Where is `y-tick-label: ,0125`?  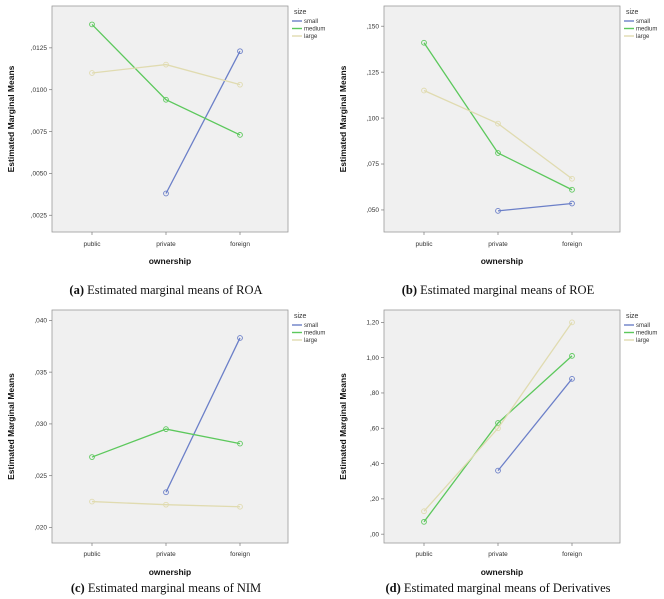
y-tick-label: ,0125 is located at coordinates (39, 48).